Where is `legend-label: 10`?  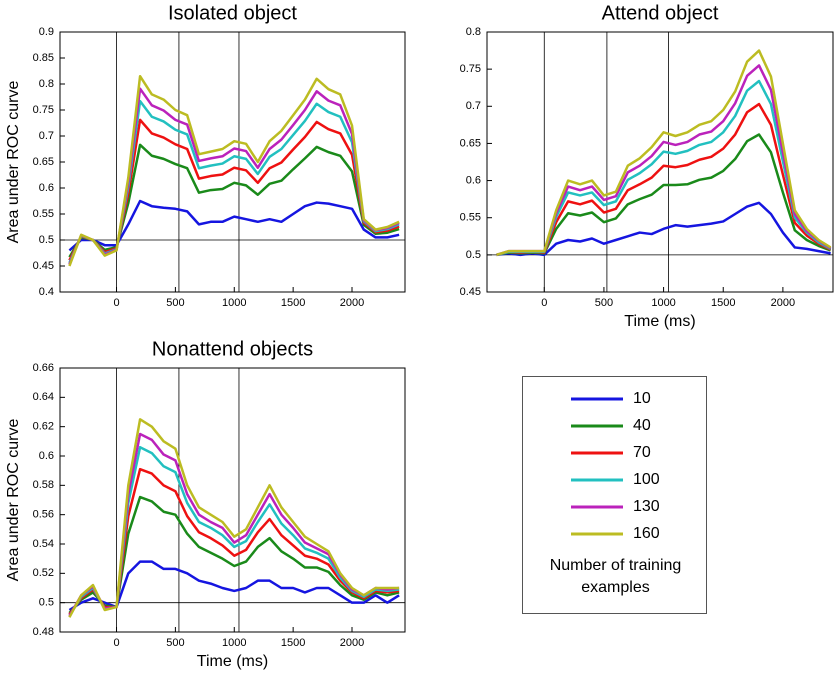
legend-label: 10 is located at coordinates (642, 398).